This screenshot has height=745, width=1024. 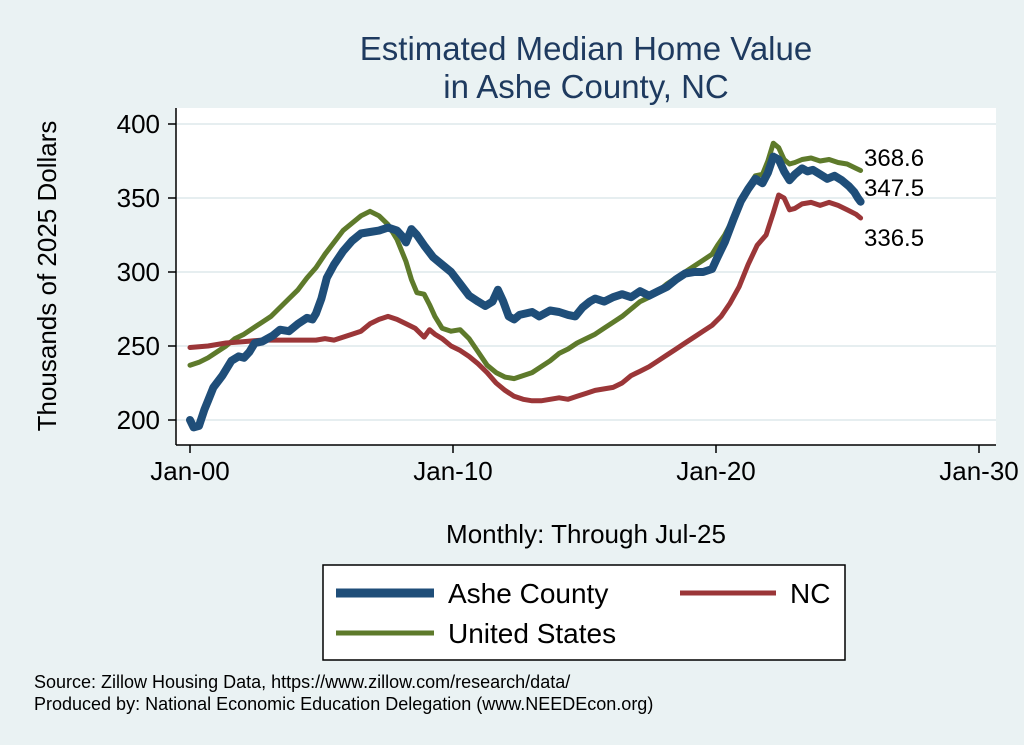 What do you see at coordinates (47, 276) in the screenshot?
I see `y-axis-title: Thousands of 2025 Dollars` at bounding box center [47, 276].